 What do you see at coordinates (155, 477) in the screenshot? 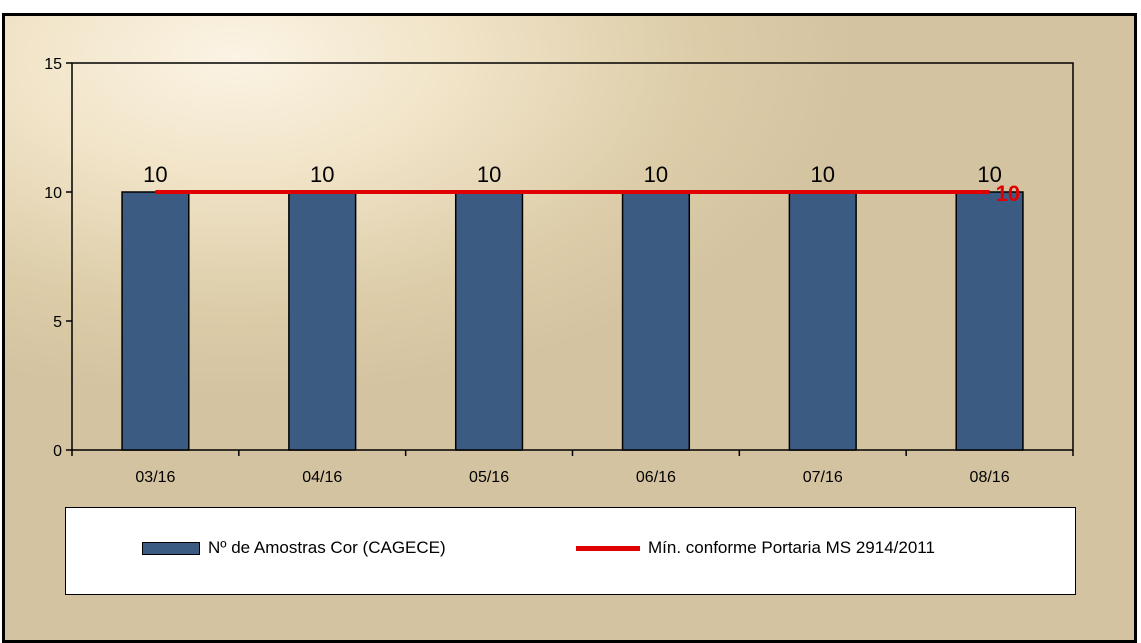
I see `x-tick-label: 03/16` at bounding box center [155, 477].